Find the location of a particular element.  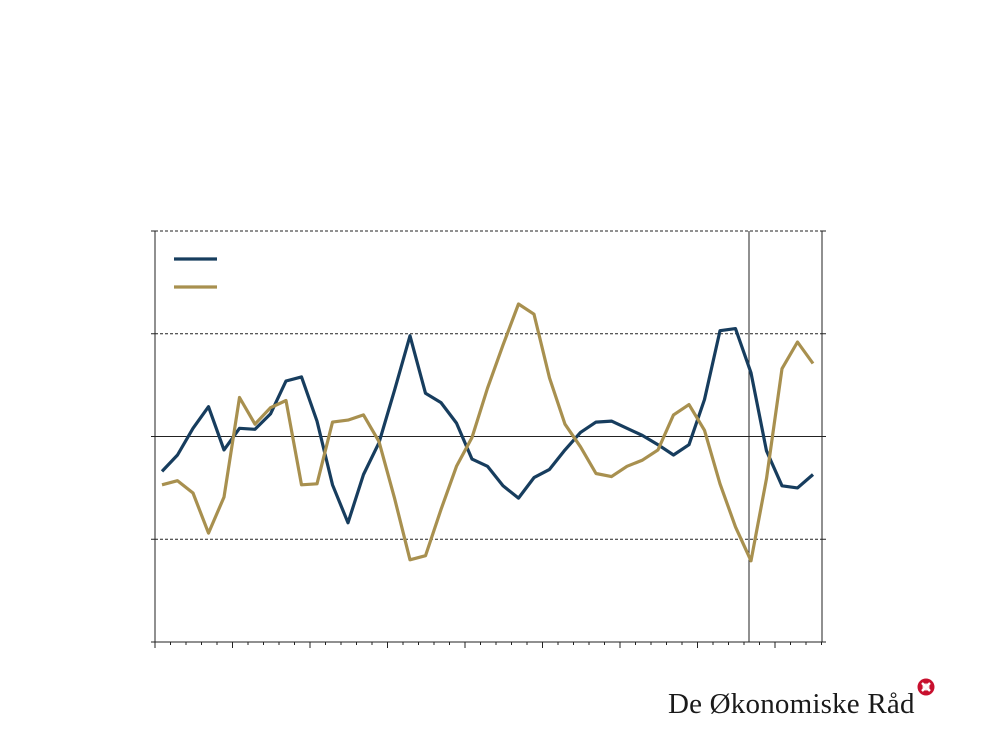

brand-logo-icon is located at coordinates (926, 687).